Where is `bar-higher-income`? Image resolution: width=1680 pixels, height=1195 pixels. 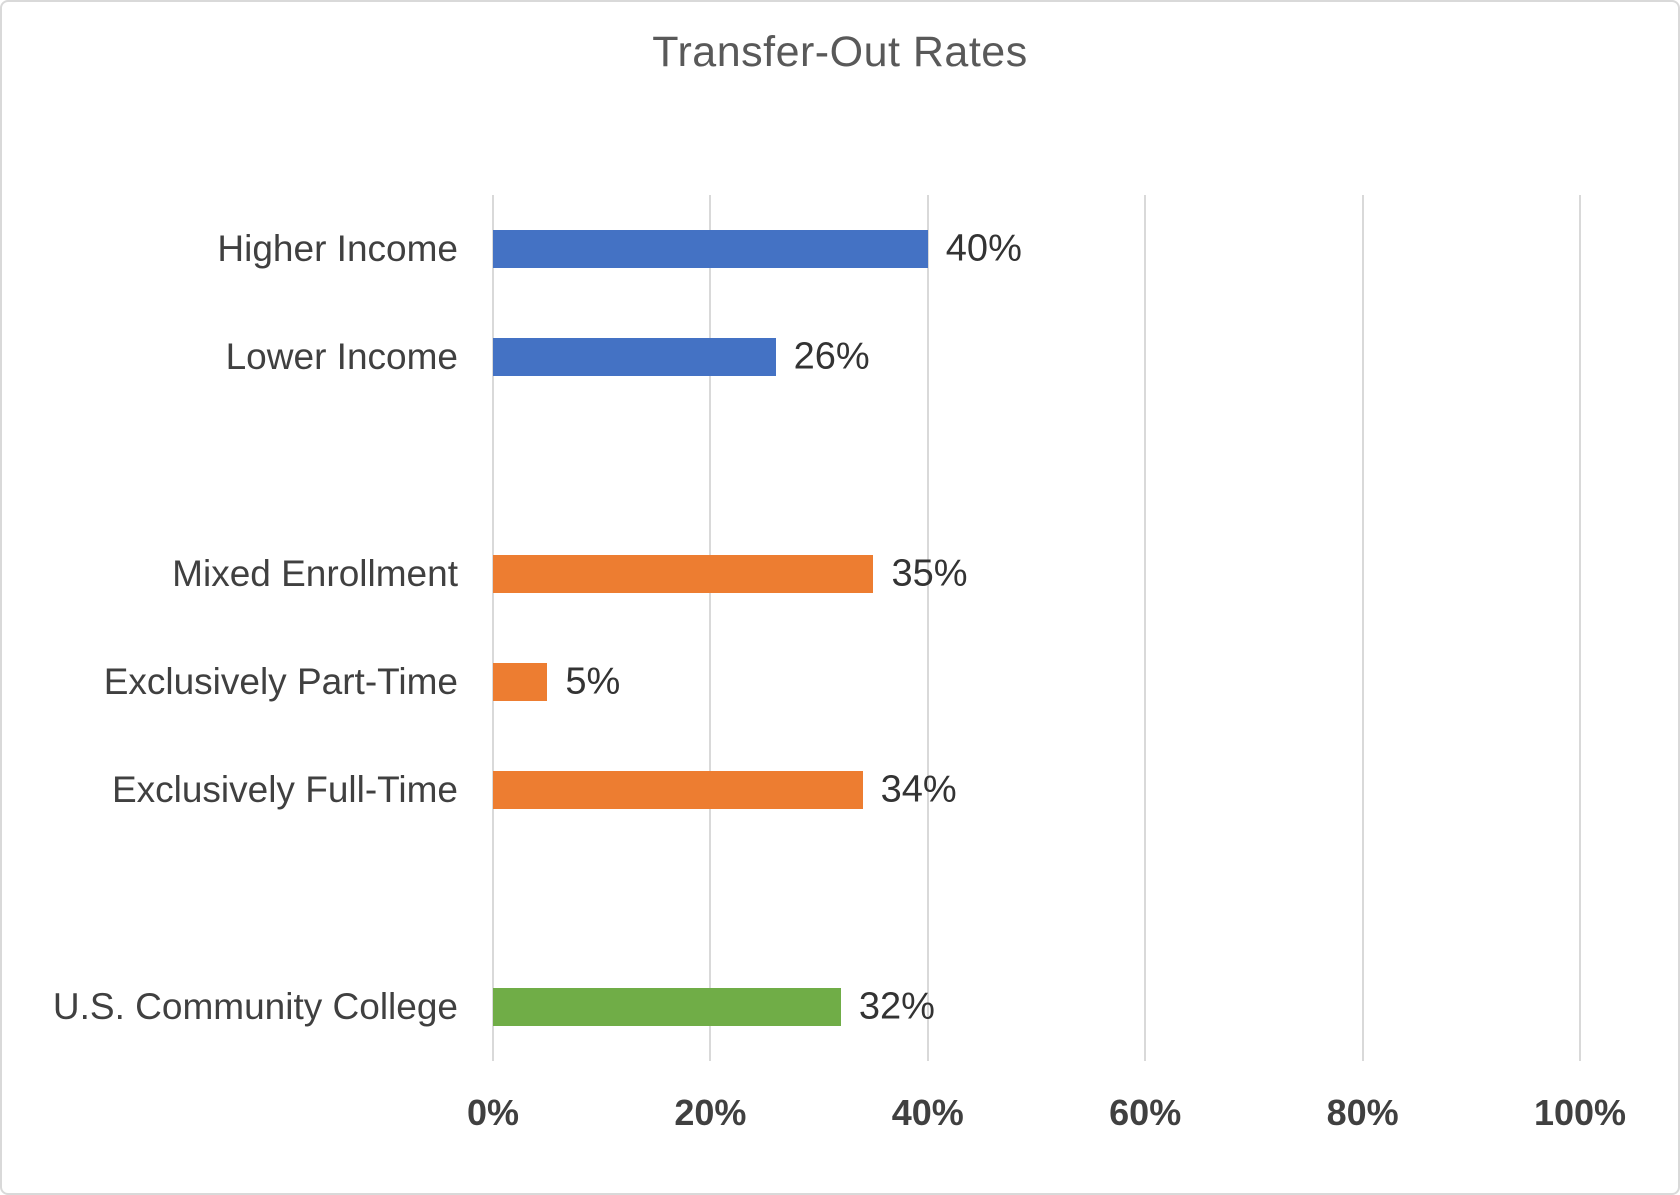 bar-higher-income is located at coordinates (710, 249).